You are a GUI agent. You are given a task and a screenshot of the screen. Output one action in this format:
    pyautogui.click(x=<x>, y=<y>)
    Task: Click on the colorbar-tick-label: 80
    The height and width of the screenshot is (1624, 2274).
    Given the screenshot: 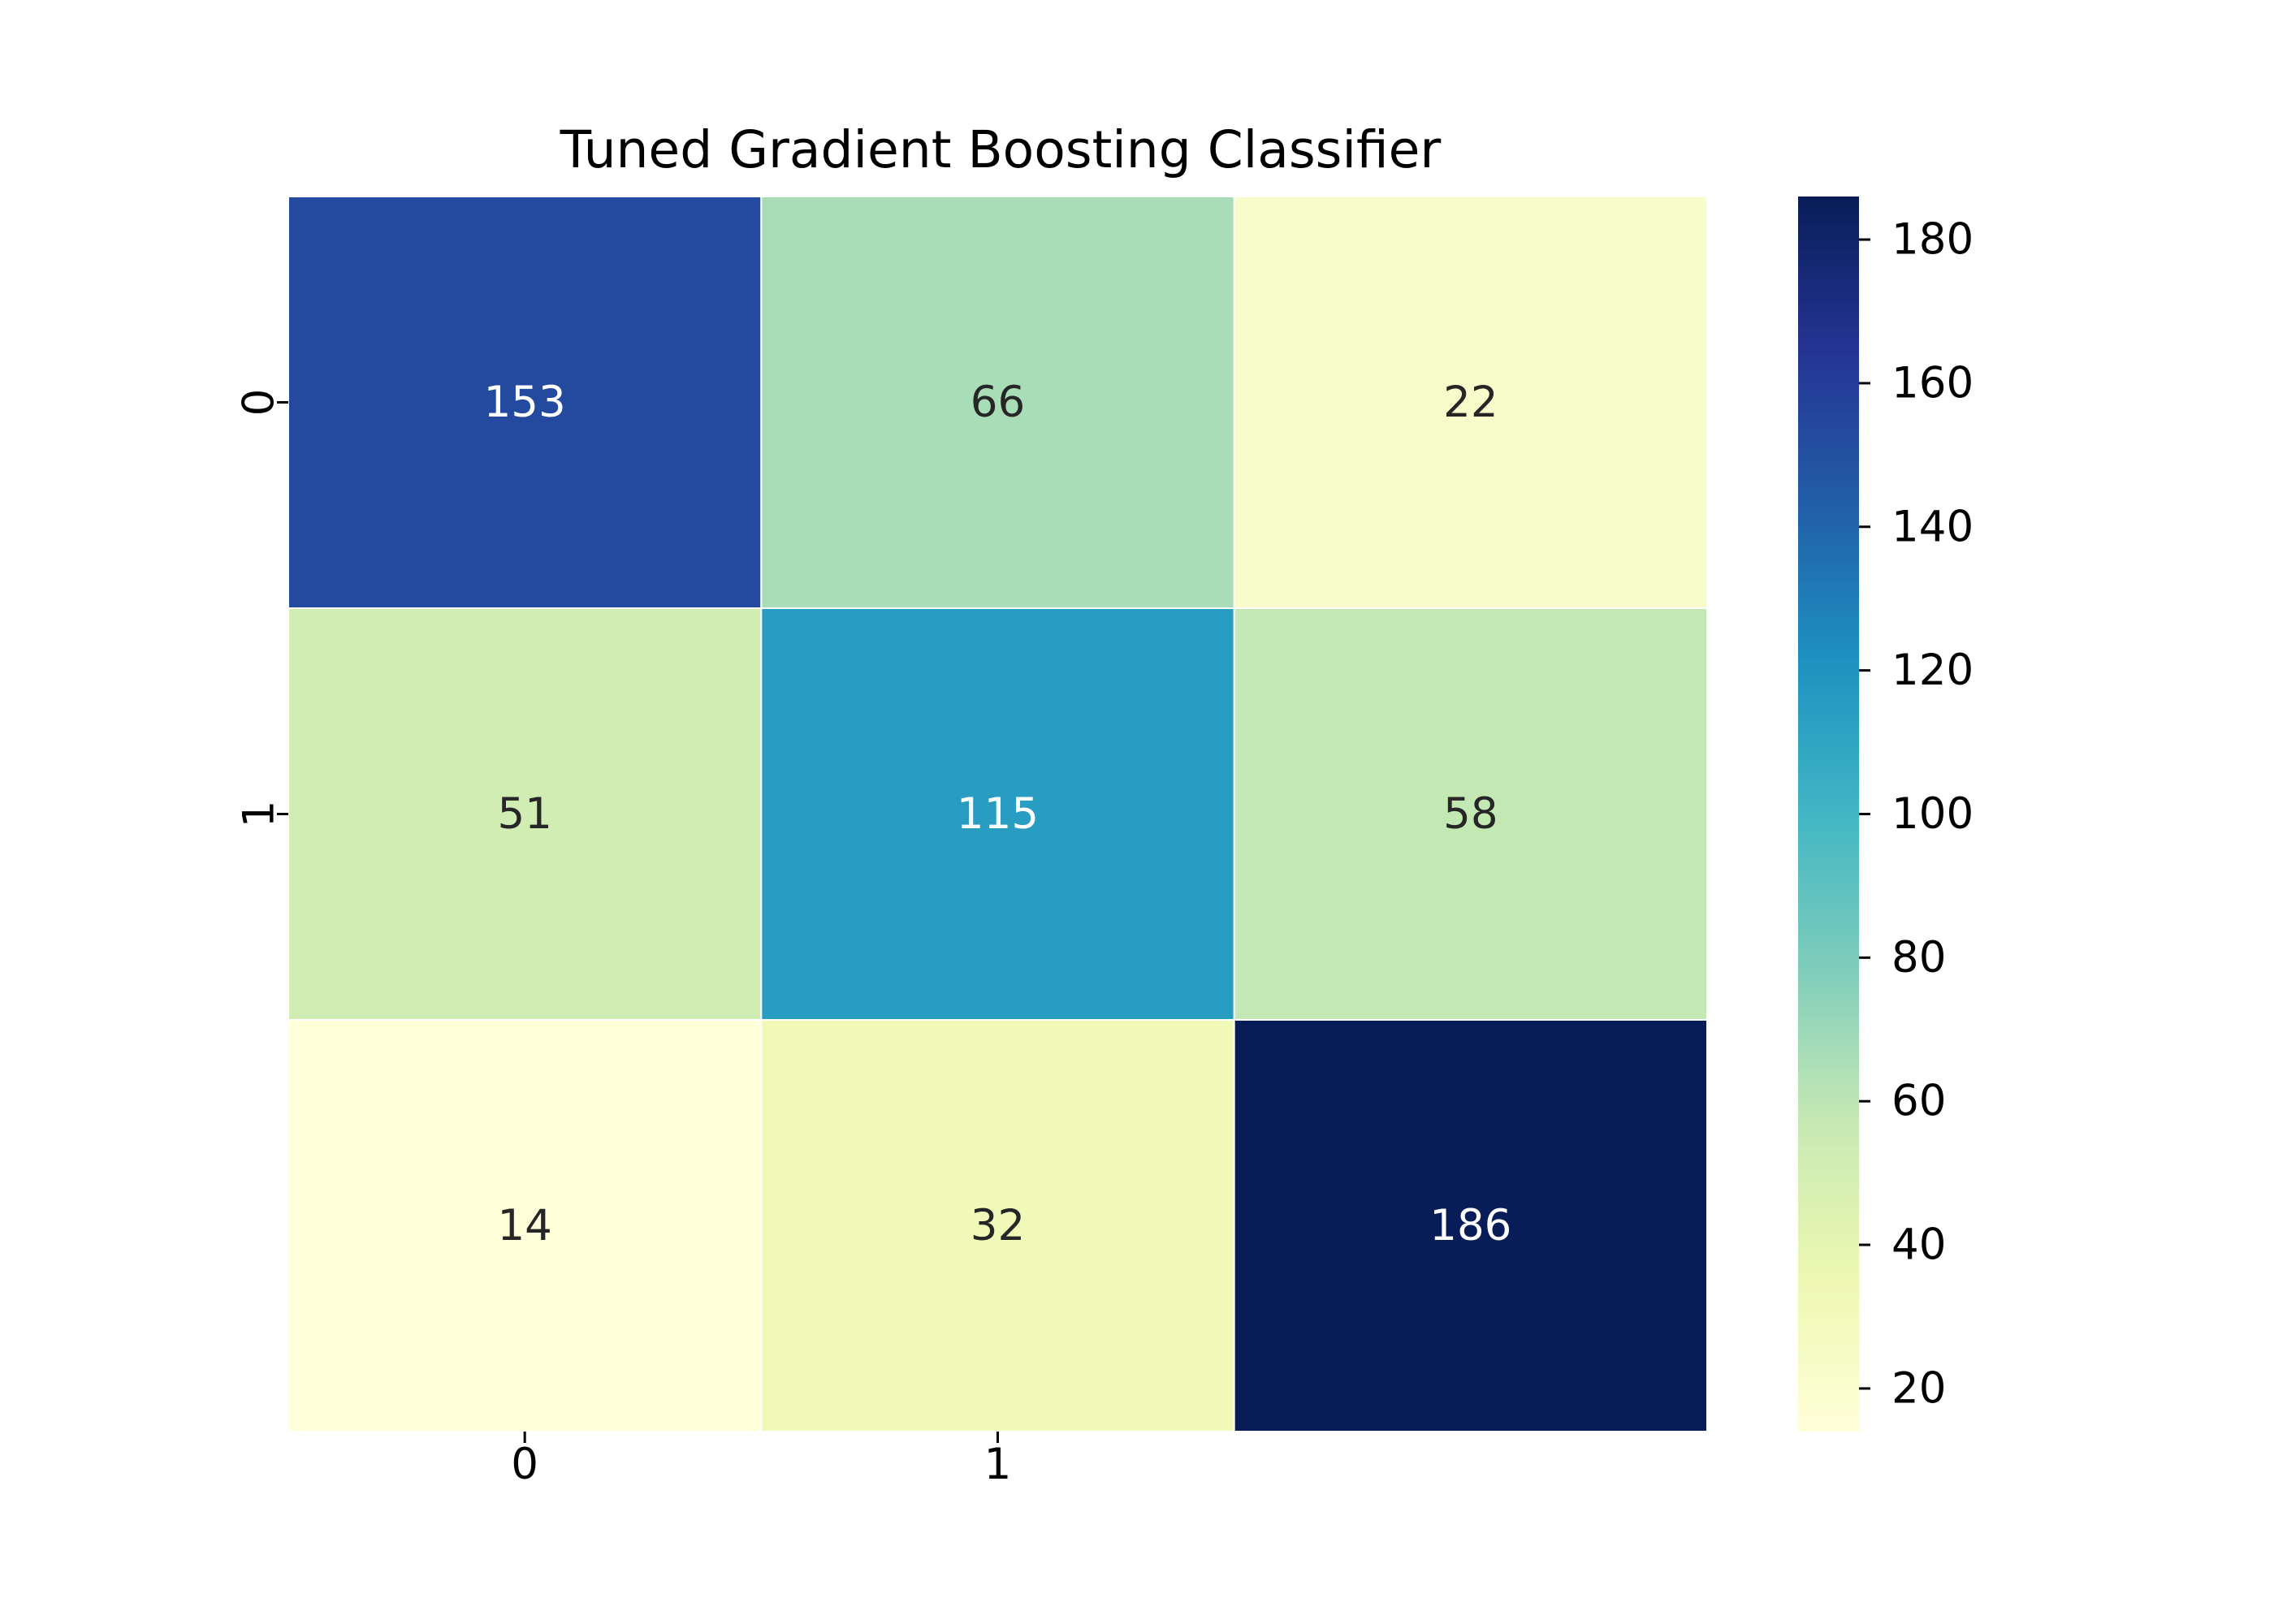 What is the action you would take?
    pyautogui.click(x=1918, y=958)
    